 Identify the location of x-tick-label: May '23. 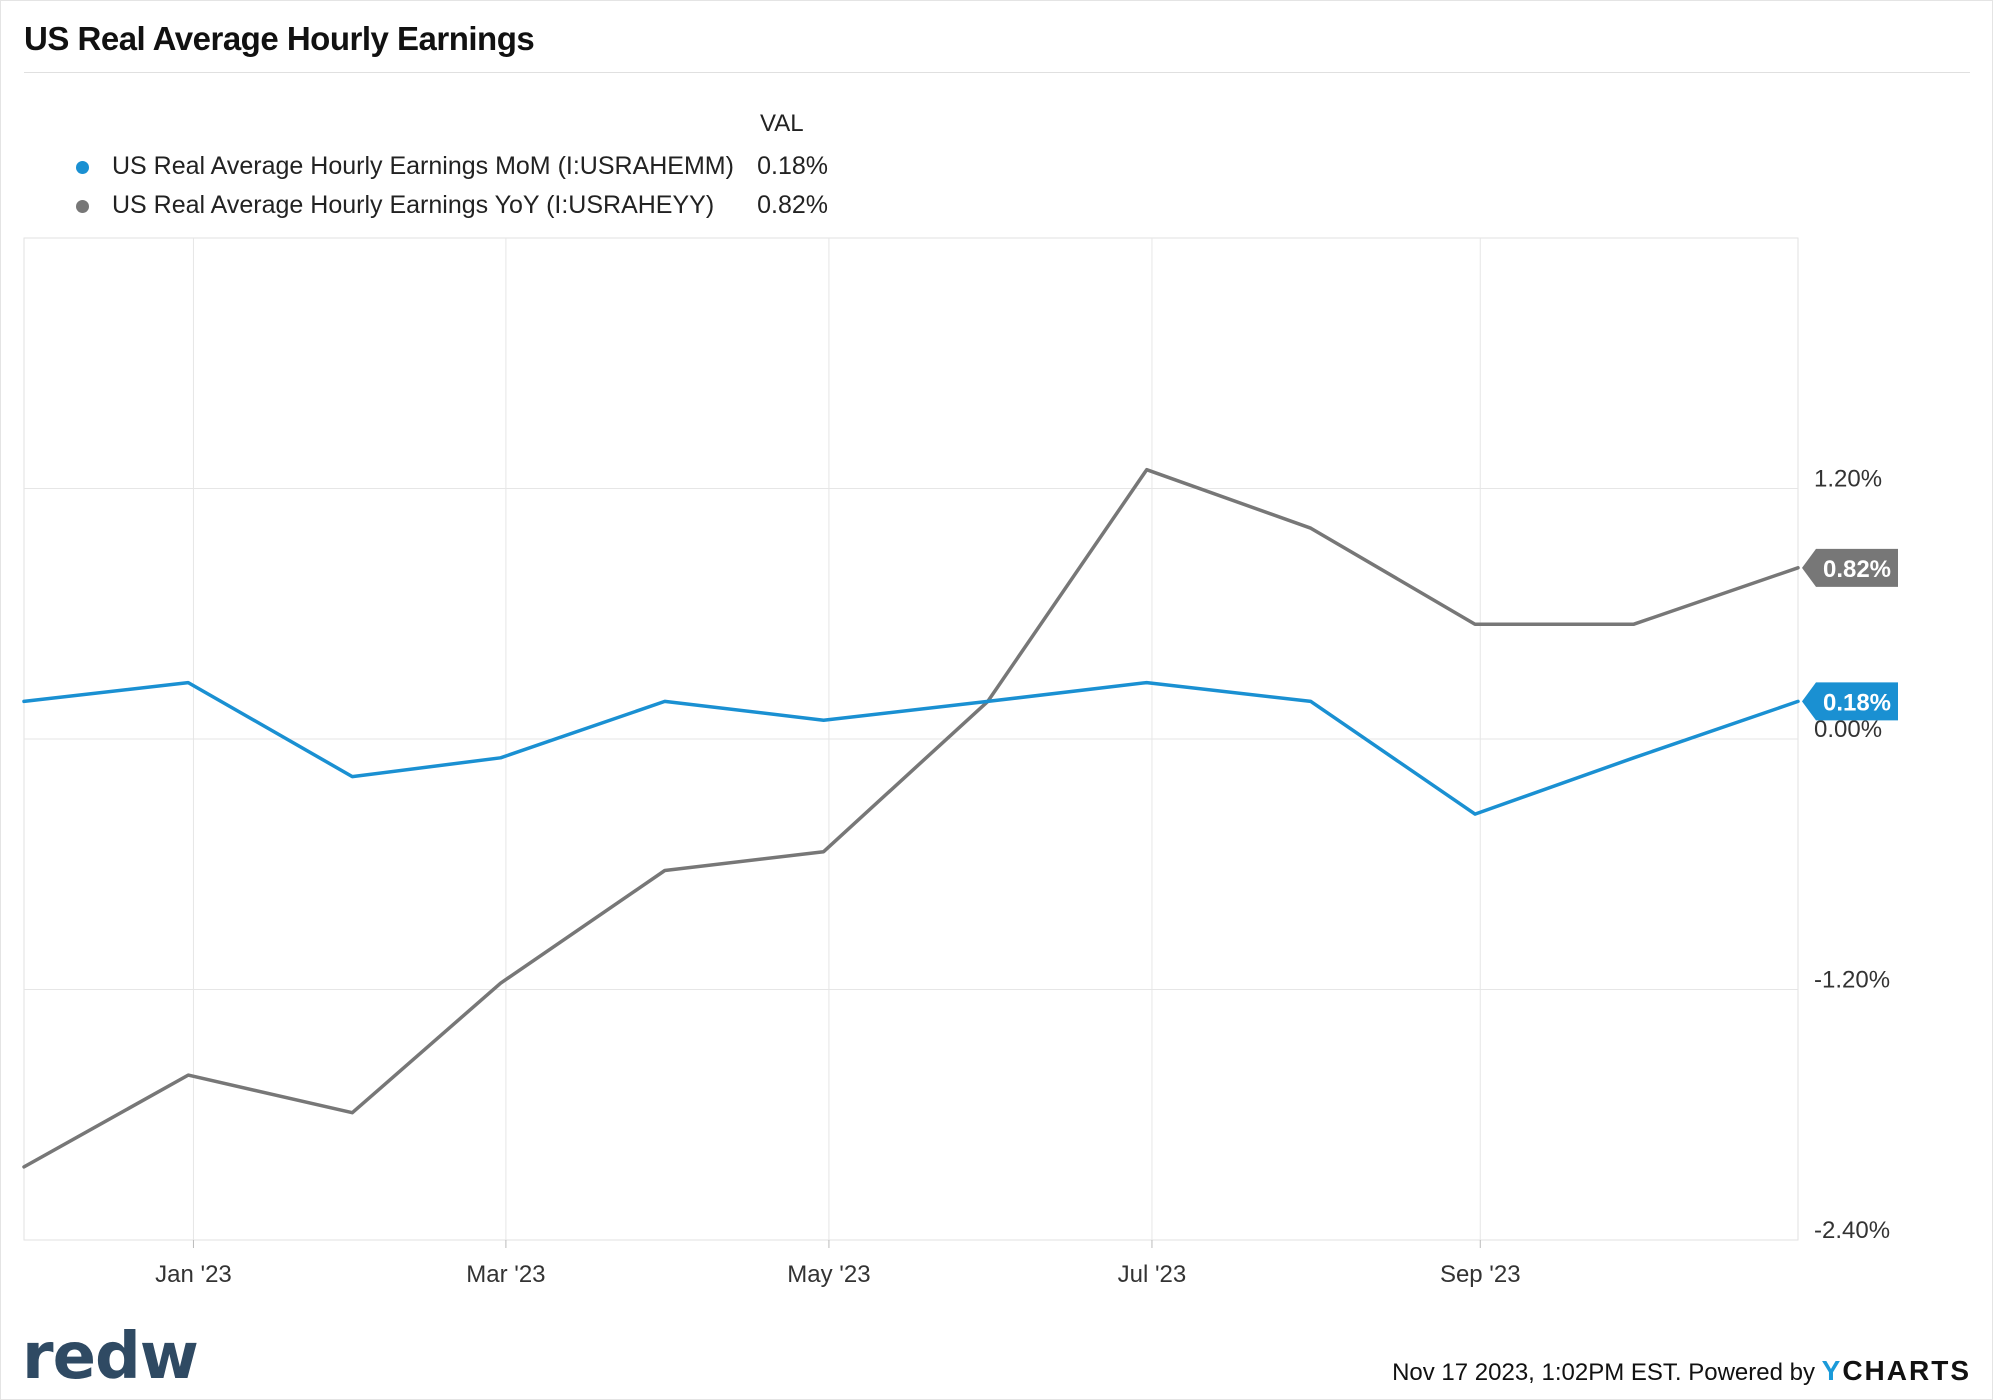
(828, 1274).